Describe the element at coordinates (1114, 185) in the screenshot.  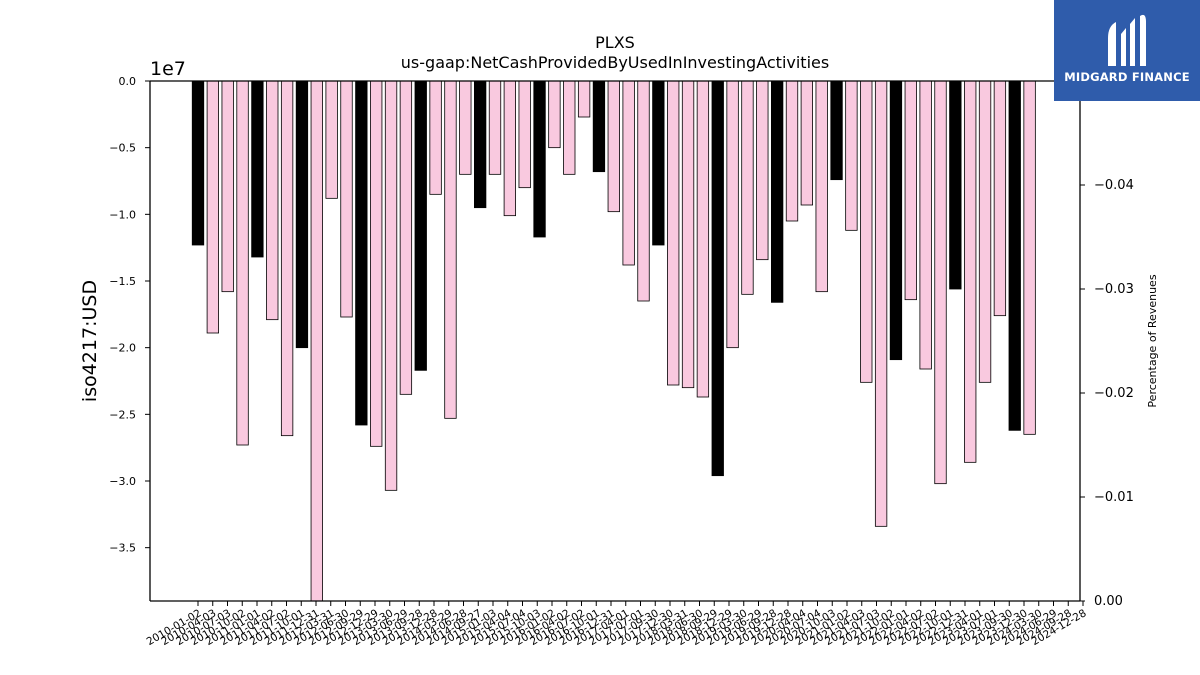
I see `y2-tick-label: −0.04` at that location.